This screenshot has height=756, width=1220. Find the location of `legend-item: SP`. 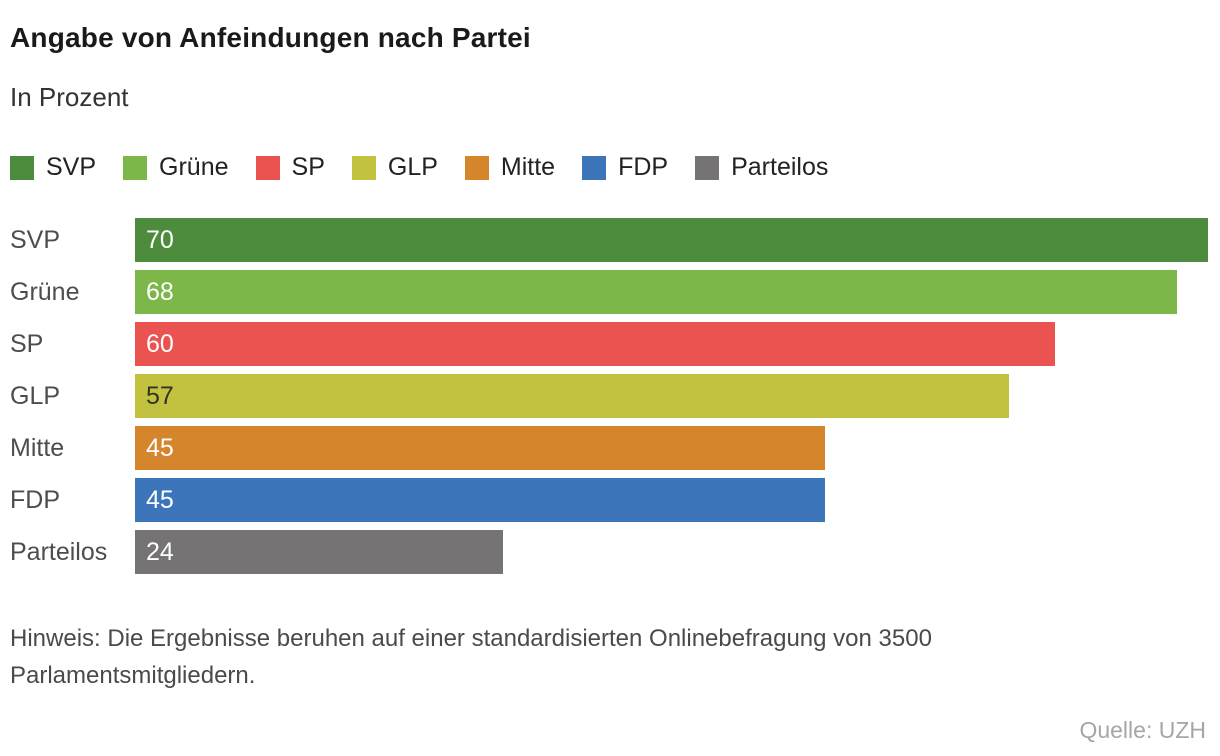

legend-item: SP is located at coordinates (290, 167).